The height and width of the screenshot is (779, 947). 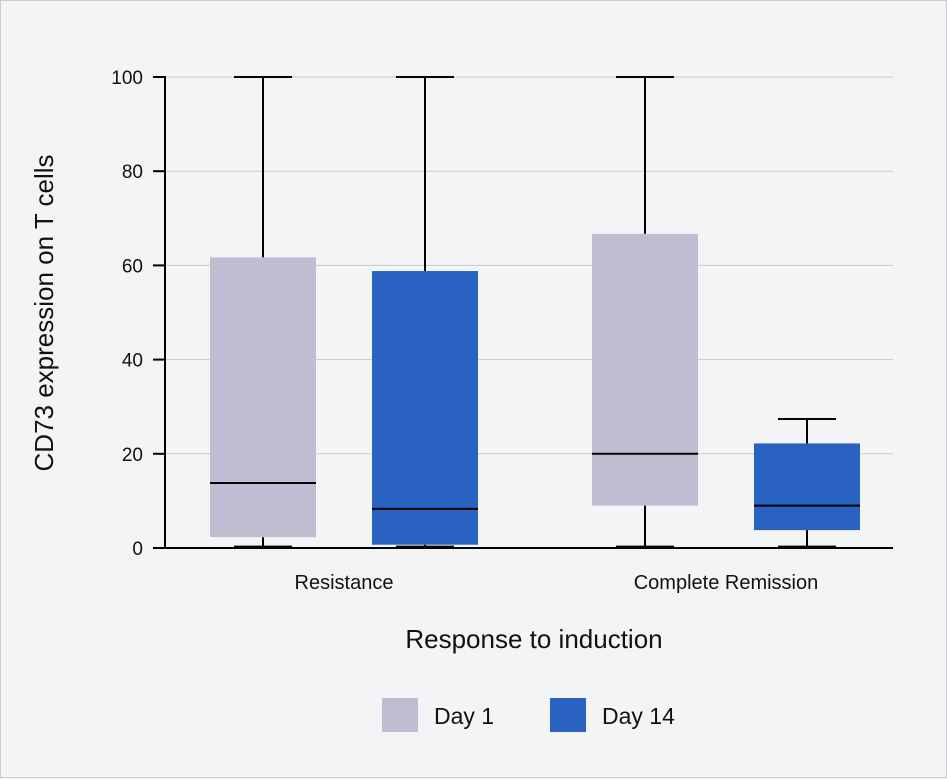 I want to click on legend-label: Day 14, so click(x=638, y=716).